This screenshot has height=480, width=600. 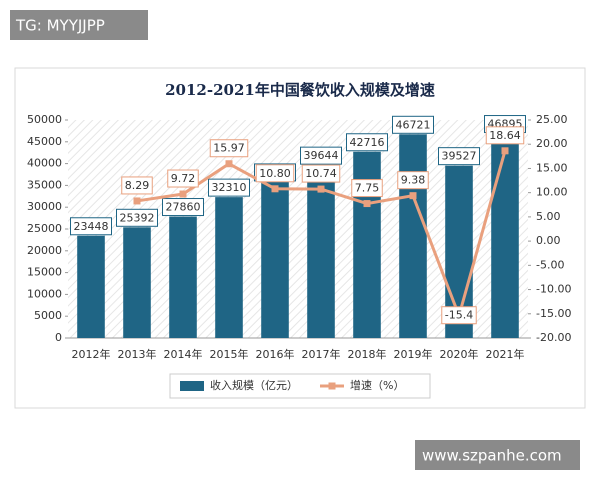 I want to click on line-label: 15.97, so click(x=229, y=148).